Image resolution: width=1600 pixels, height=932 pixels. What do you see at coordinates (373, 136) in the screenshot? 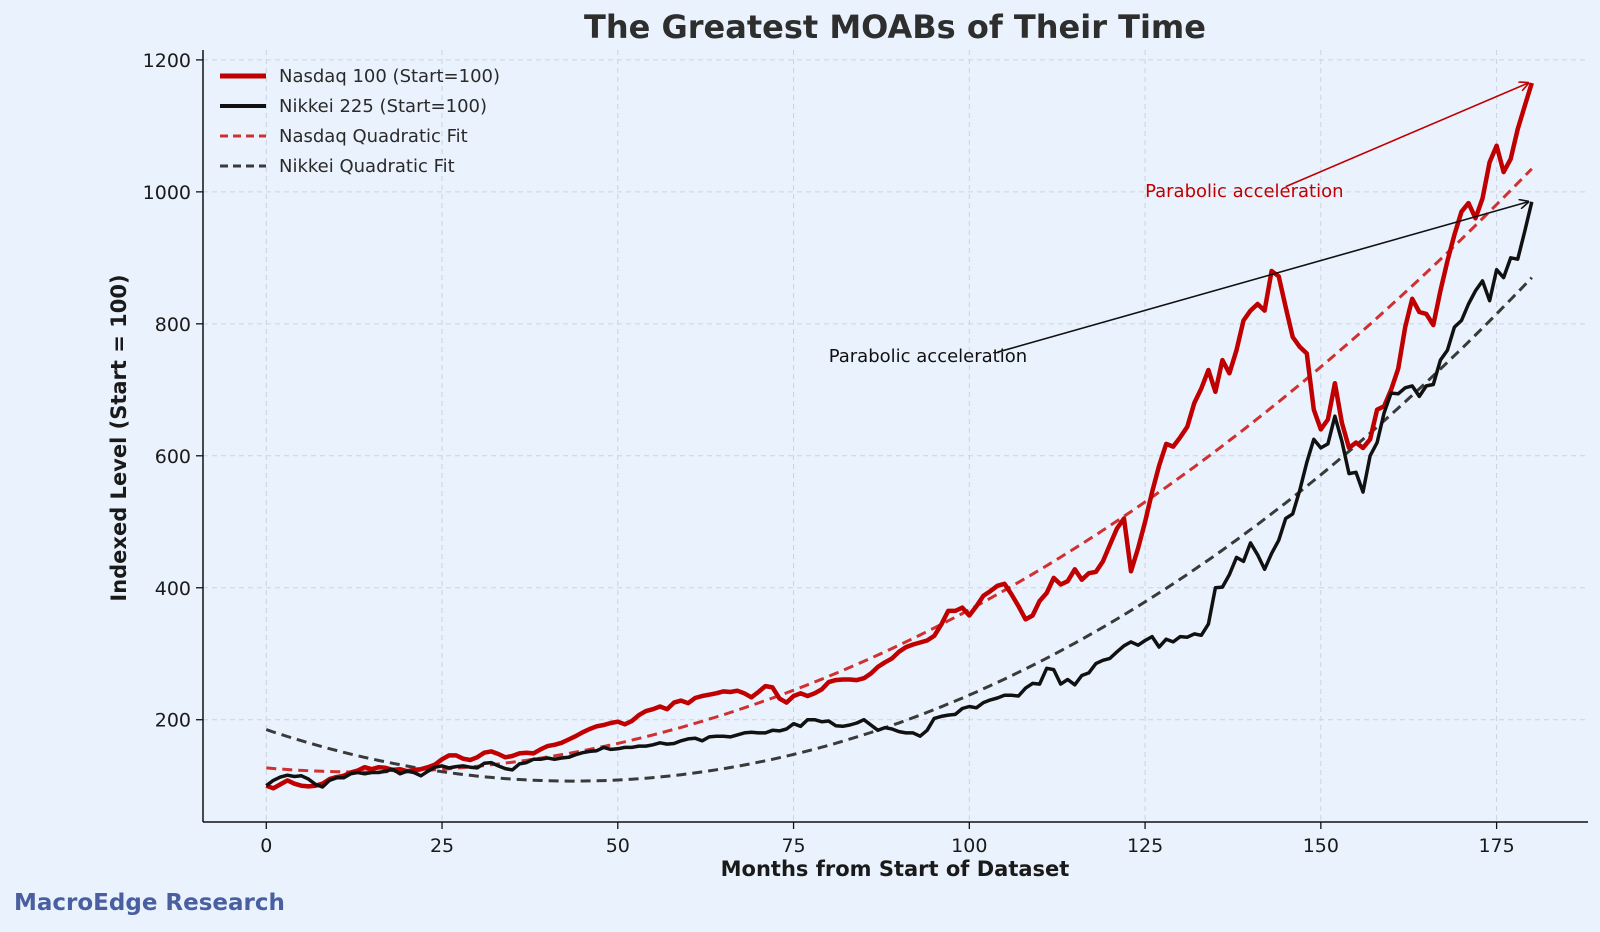
I see `legend-label: Nasdaq Quadratic Fit` at bounding box center [373, 136].